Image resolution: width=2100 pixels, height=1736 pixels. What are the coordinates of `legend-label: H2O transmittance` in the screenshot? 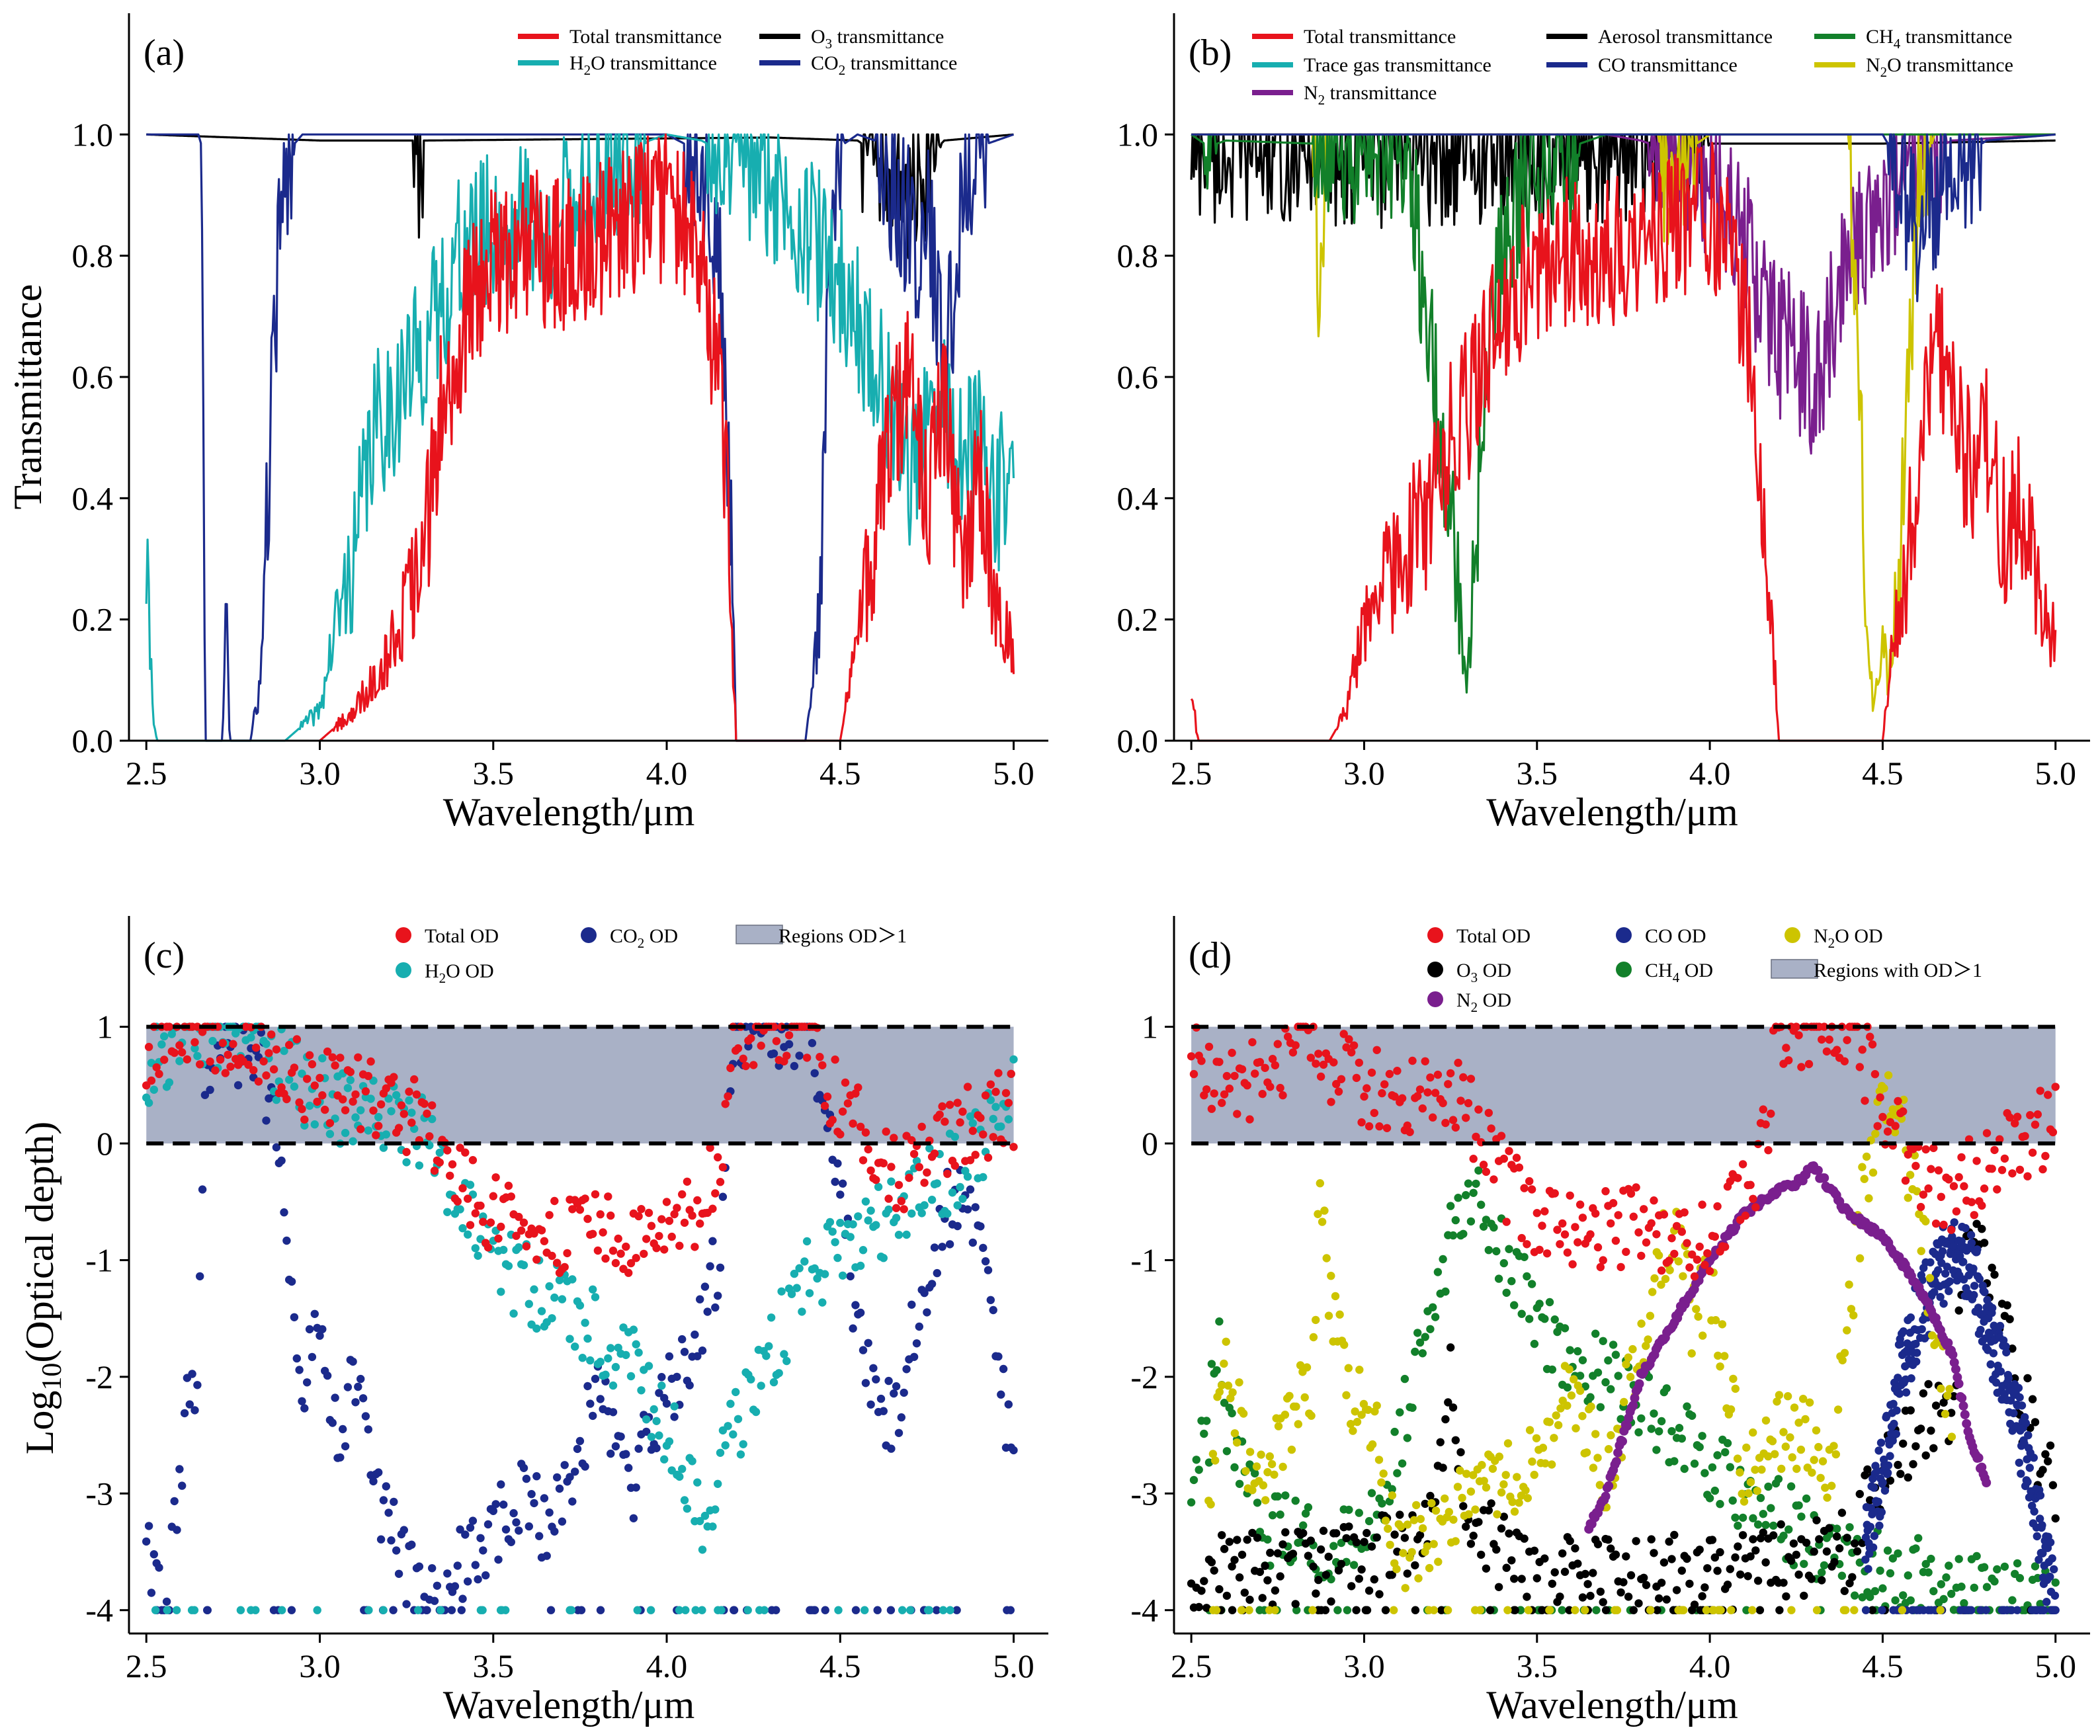 It's located at (643, 65).